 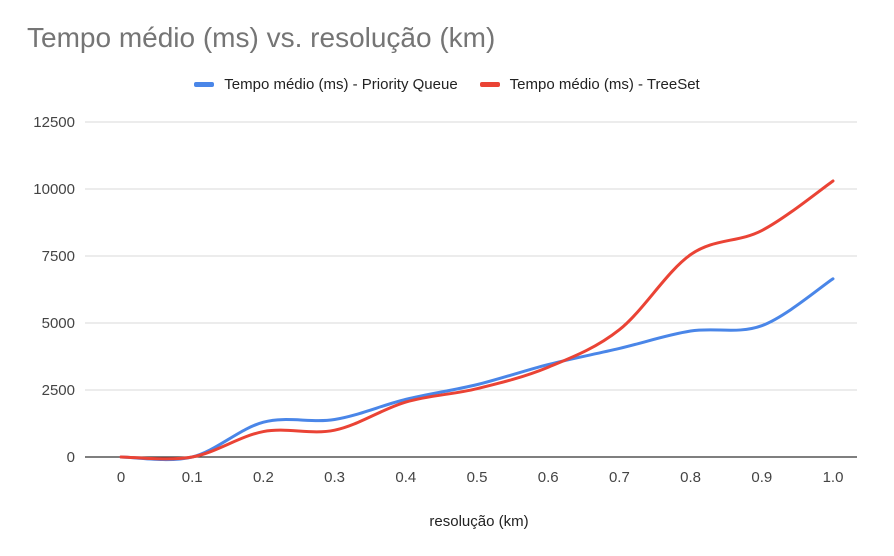 What do you see at coordinates (204, 84) in the screenshot?
I see `legend-swatch-priority-queue` at bounding box center [204, 84].